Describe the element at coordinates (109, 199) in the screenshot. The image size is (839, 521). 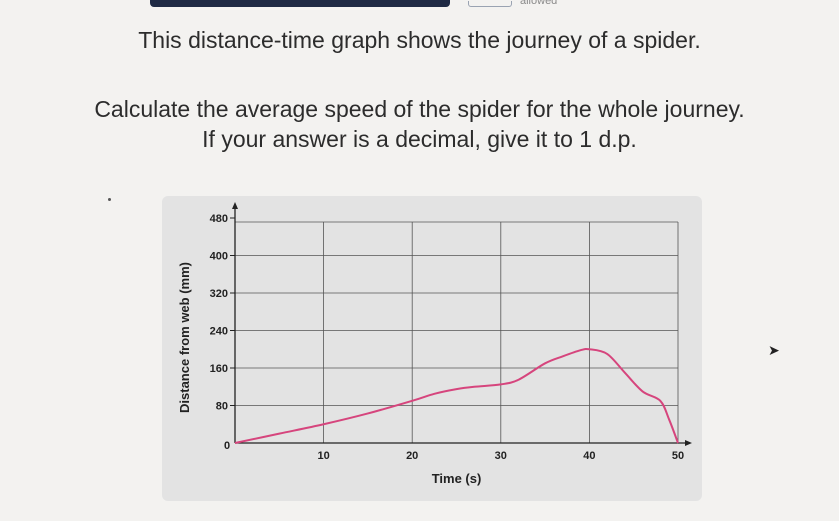
I see `stray-dot` at that location.